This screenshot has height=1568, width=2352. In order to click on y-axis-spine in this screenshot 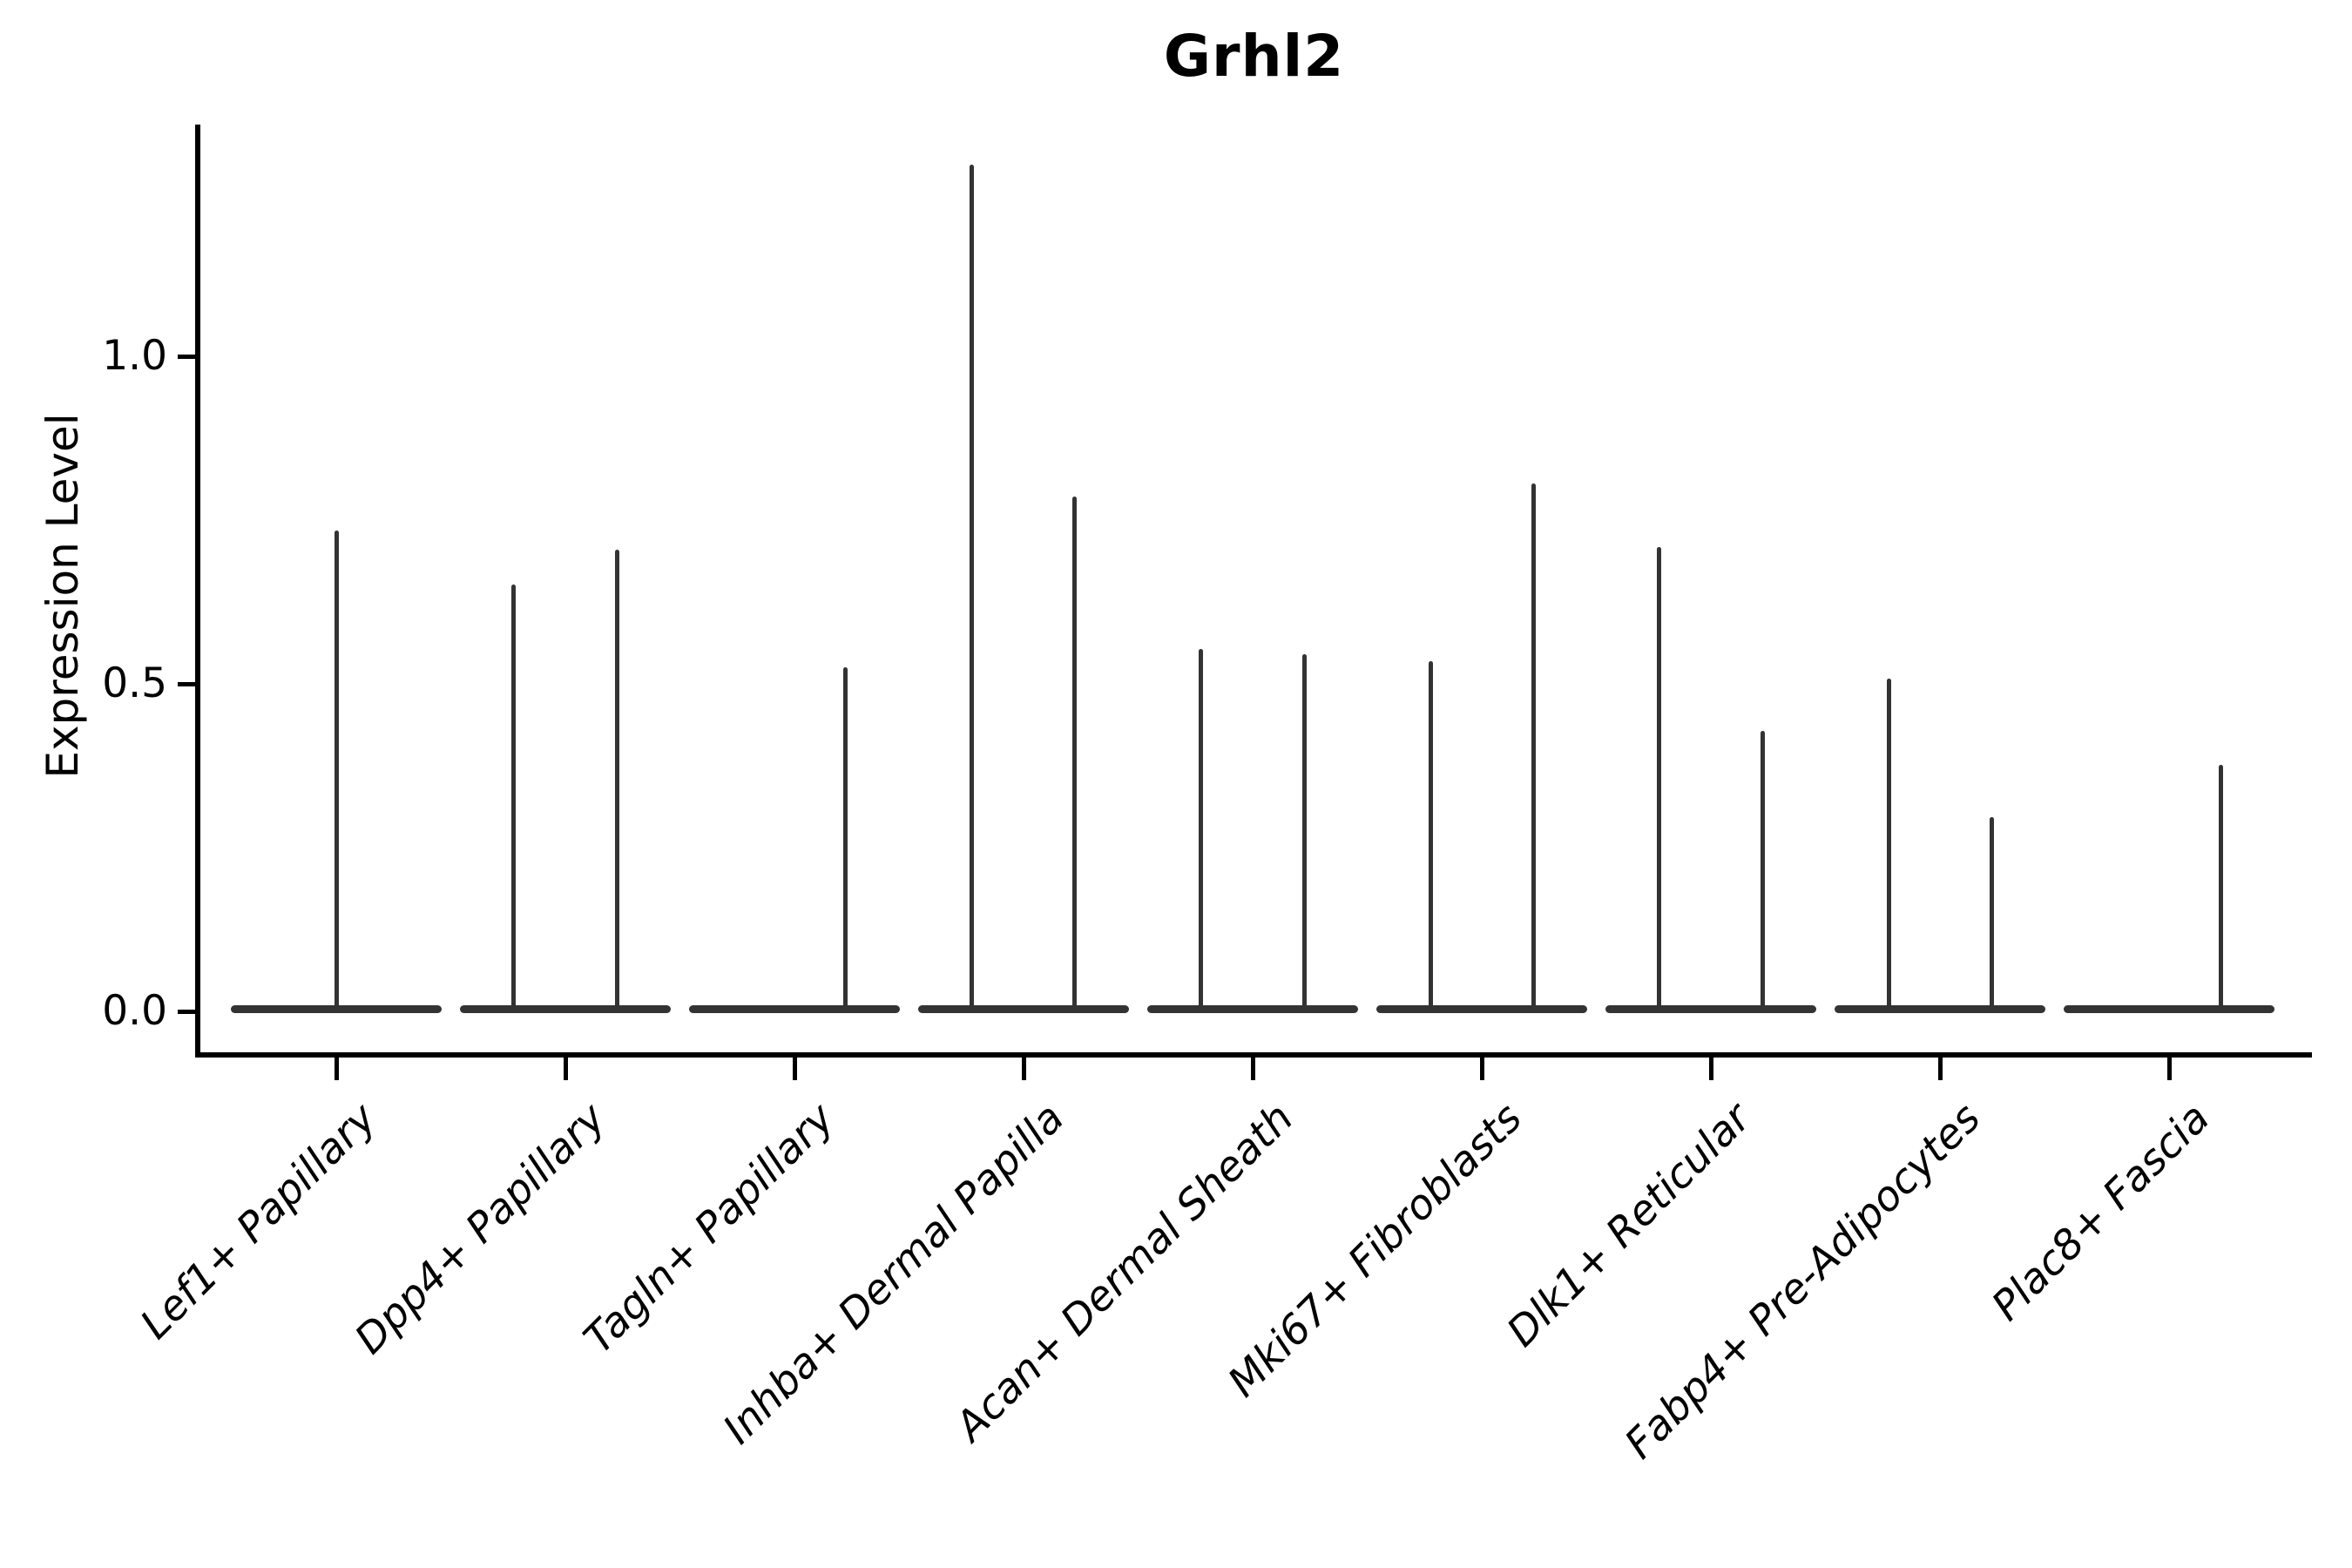, I will do `click(198, 591)`.